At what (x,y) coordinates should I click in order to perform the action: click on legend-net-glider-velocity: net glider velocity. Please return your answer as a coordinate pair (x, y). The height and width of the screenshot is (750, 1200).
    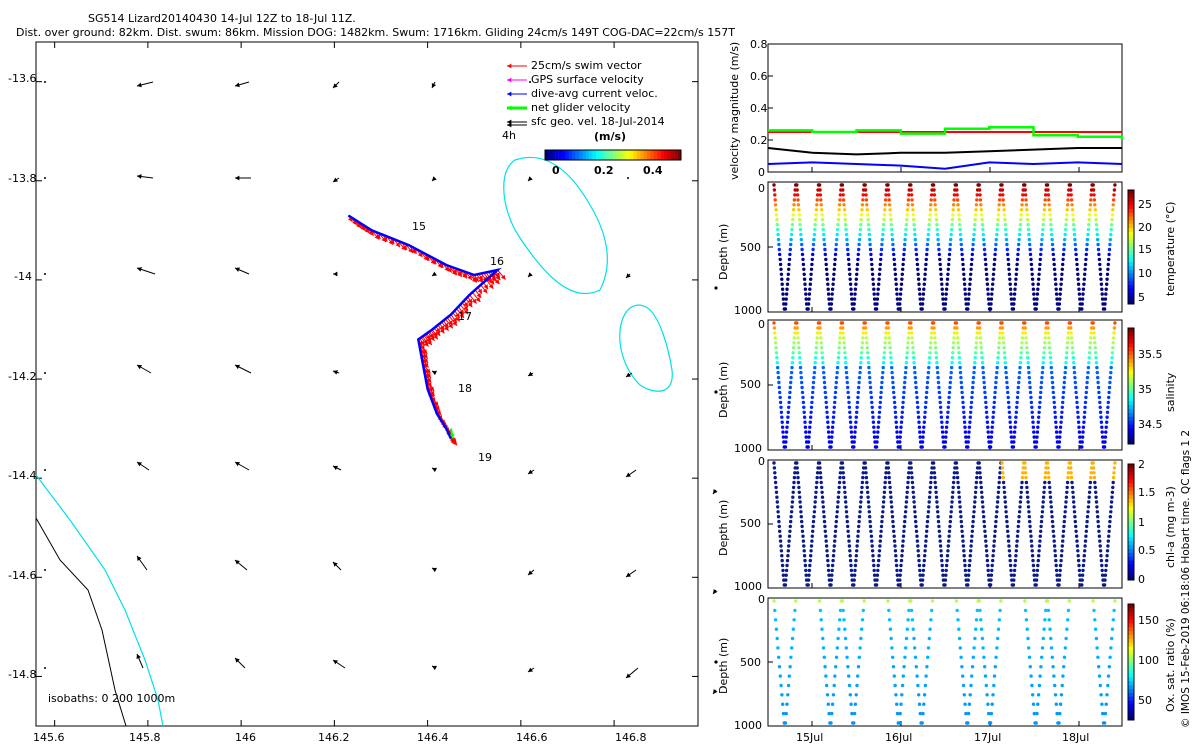
    Looking at the image, I should click on (581, 107).